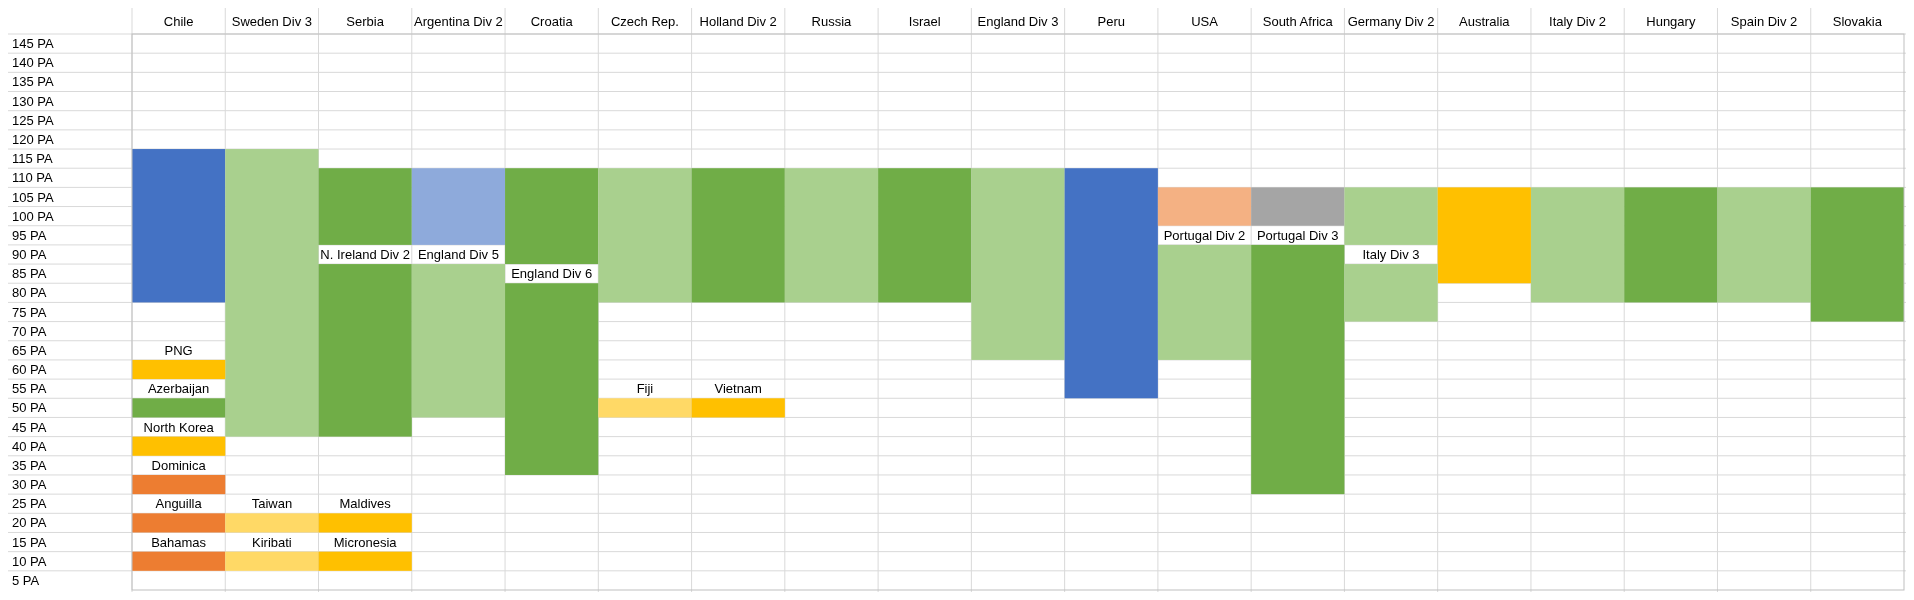 Image resolution: width=1914 pixels, height=600 pixels. I want to click on y-tick-label: 110 PA, so click(33, 178).